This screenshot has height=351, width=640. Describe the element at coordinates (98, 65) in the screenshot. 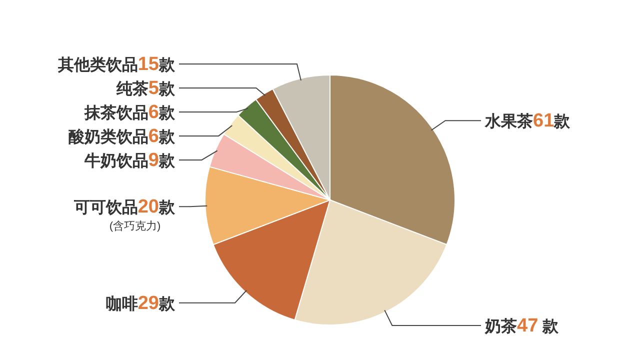

I see `slice-label: 其他类饮品` at that location.